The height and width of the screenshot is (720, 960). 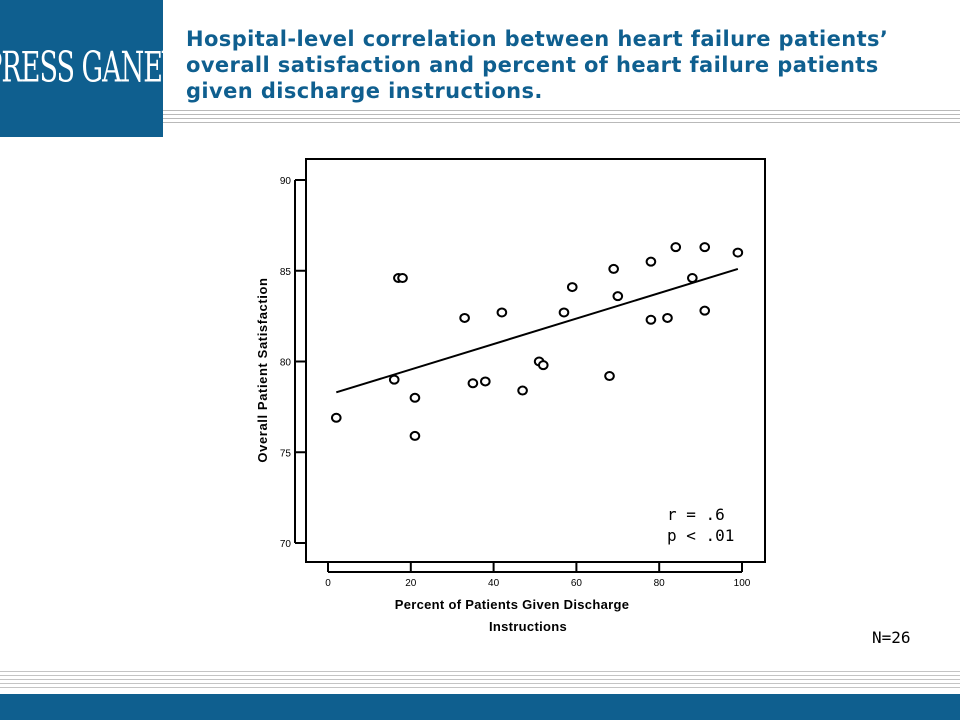 What do you see at coordinates (660, 583) in the screenshot?
I see `x-tick-label: 80` at bounding box center [660, 583].